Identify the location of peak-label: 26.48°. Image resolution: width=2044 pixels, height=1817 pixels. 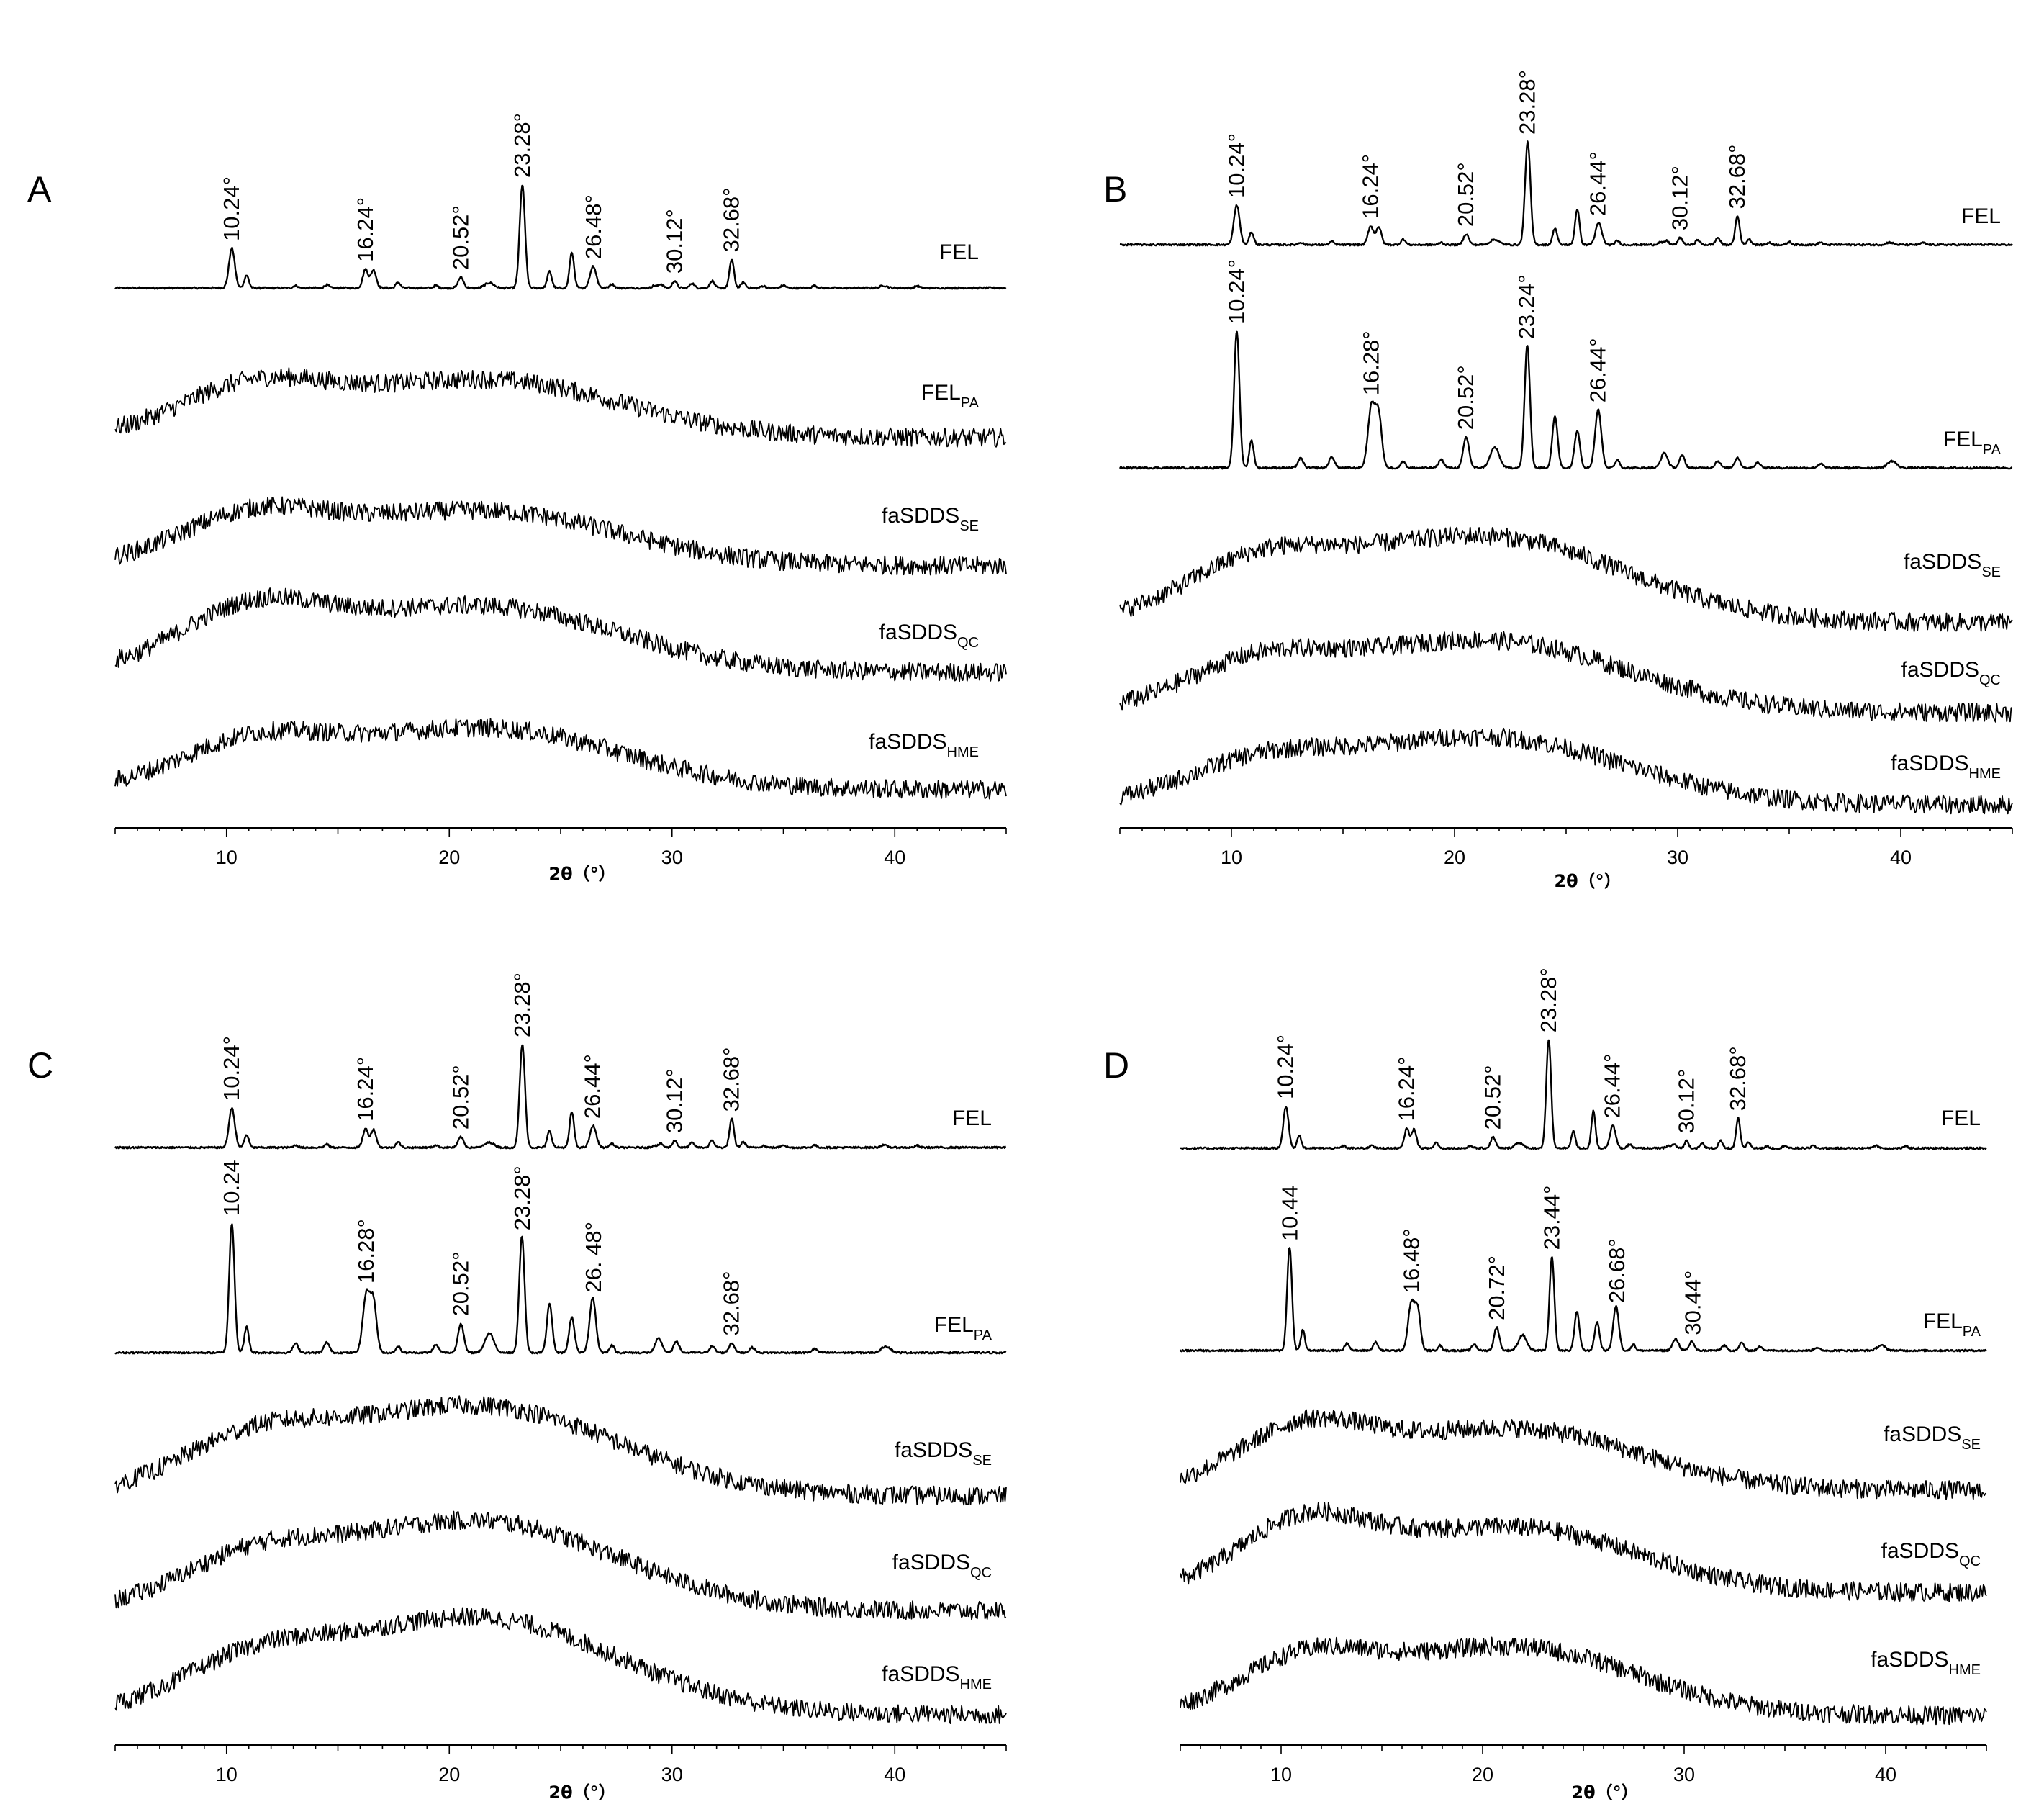
(594, 226).